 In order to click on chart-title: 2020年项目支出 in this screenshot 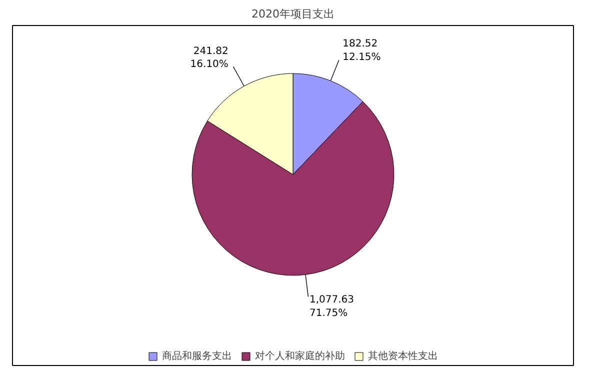, I will do `click(293, 14)`.